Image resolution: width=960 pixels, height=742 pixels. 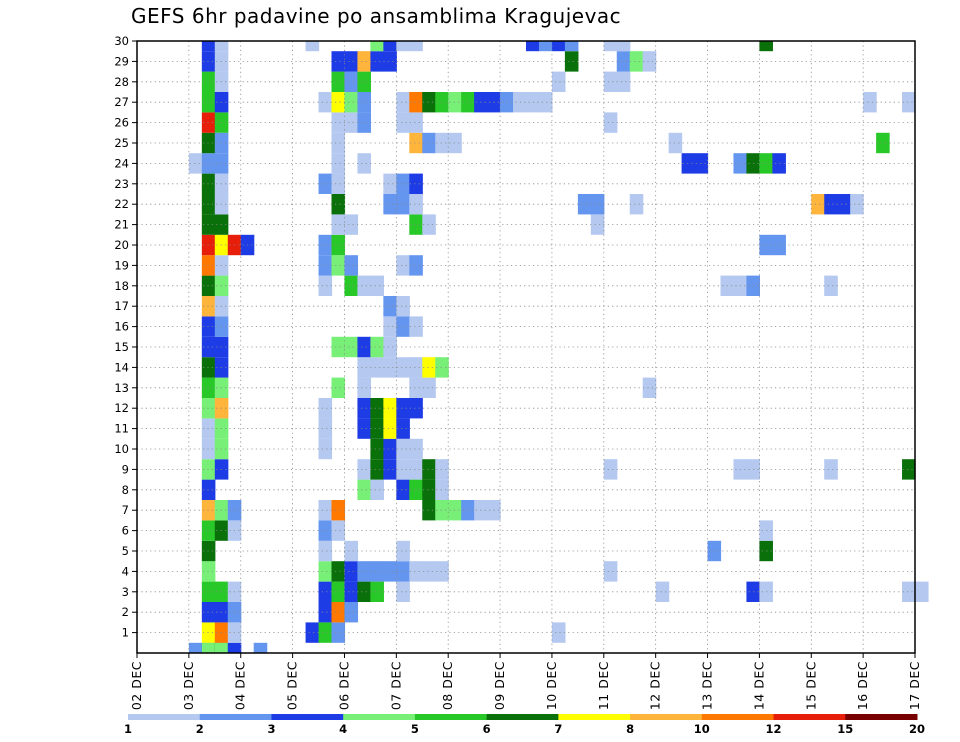 I want to click on colorbar-label: 12, so click(x=774, y=729).